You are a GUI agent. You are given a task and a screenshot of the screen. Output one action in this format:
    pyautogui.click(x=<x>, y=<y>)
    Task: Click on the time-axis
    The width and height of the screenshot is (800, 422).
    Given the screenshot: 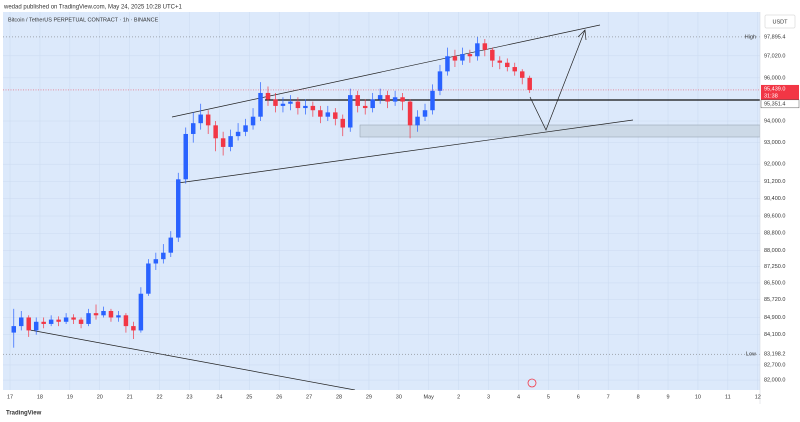 What is the action you would take?
    pyautogui.click(x=400, y=397)
    